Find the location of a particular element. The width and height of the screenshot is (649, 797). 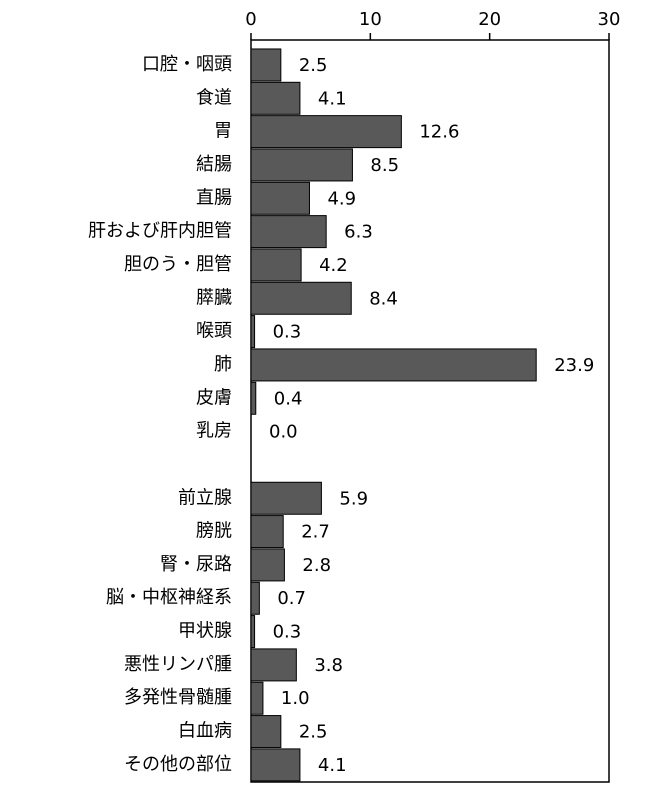

y-tick-label: 胆のう・胆管 is located at coordinates (178, 264).